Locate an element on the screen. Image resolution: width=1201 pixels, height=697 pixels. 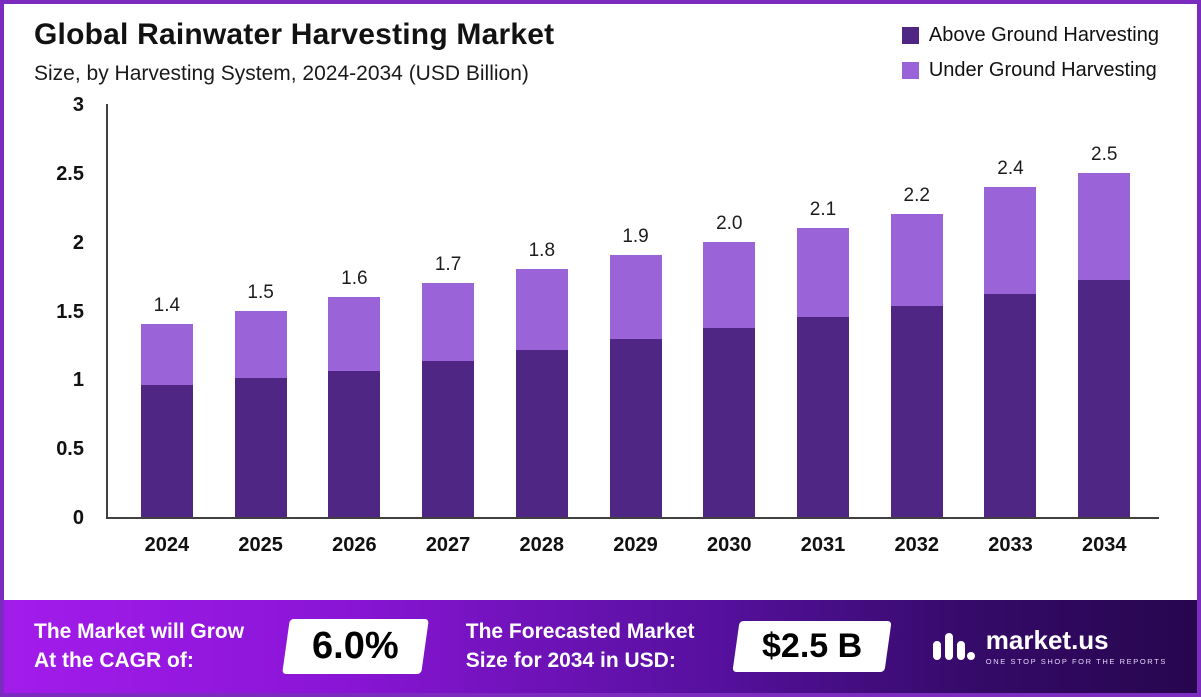
cagr-value-badge: 6.0% is located at coordinates (355, 646).